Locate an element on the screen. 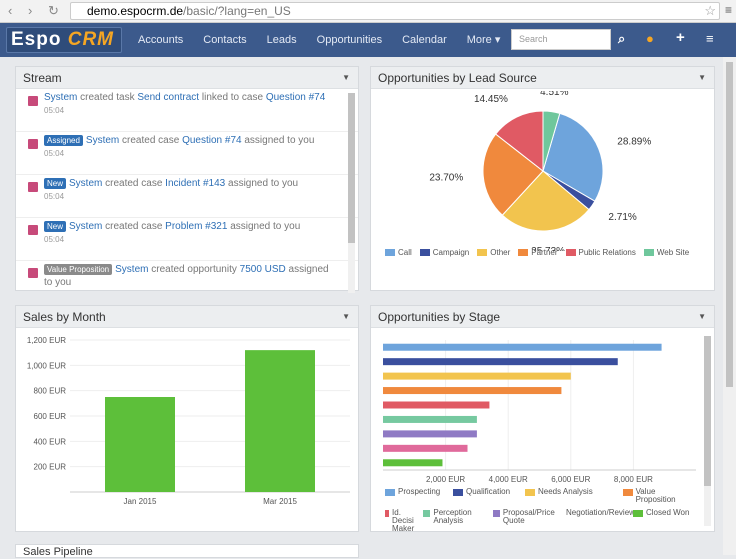  status-badge: Assigned is located at coordinates (63, 140).